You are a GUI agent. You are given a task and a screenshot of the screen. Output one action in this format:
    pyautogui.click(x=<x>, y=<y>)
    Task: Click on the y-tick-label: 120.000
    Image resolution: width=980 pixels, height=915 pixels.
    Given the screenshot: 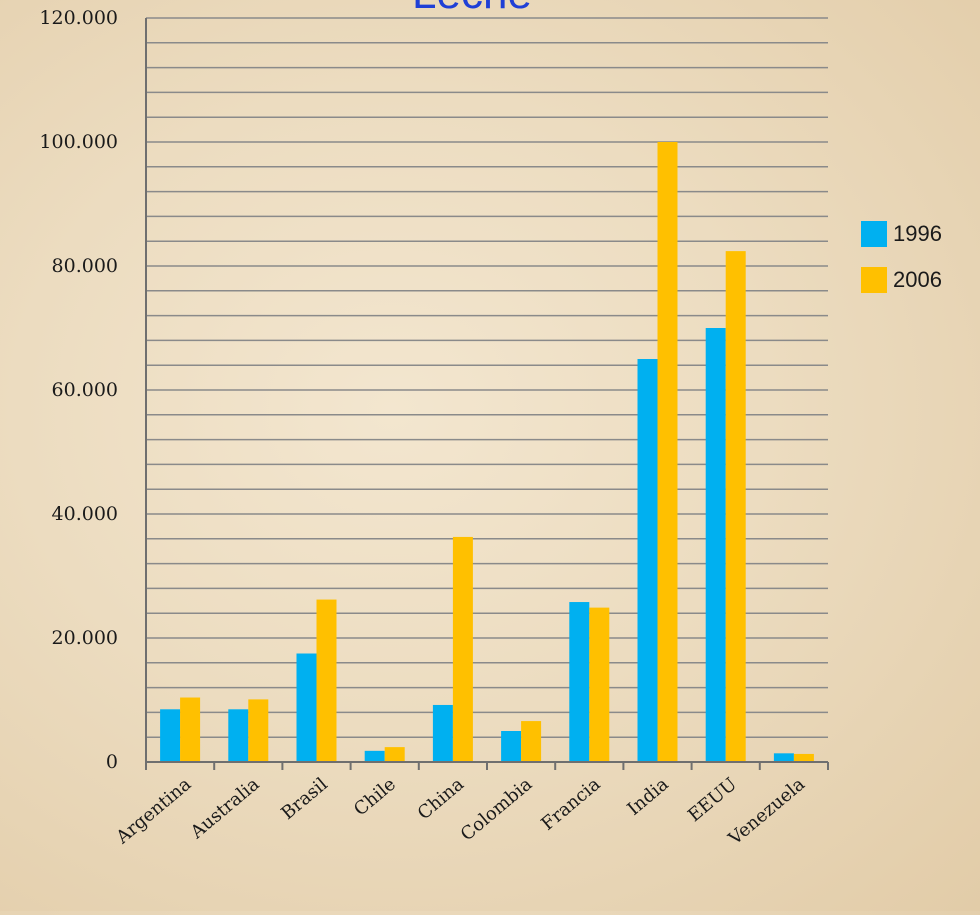 What is the action you would take?
    pyautogui.click(x=78, y=18)
    